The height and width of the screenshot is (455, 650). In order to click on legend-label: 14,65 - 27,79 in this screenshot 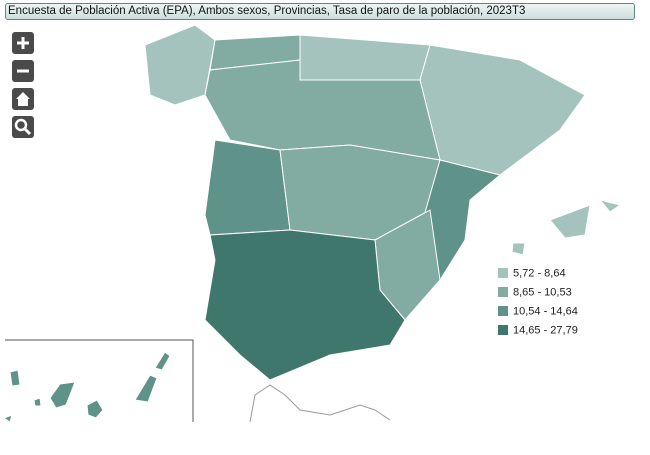, I will do `click(545, 330)`.